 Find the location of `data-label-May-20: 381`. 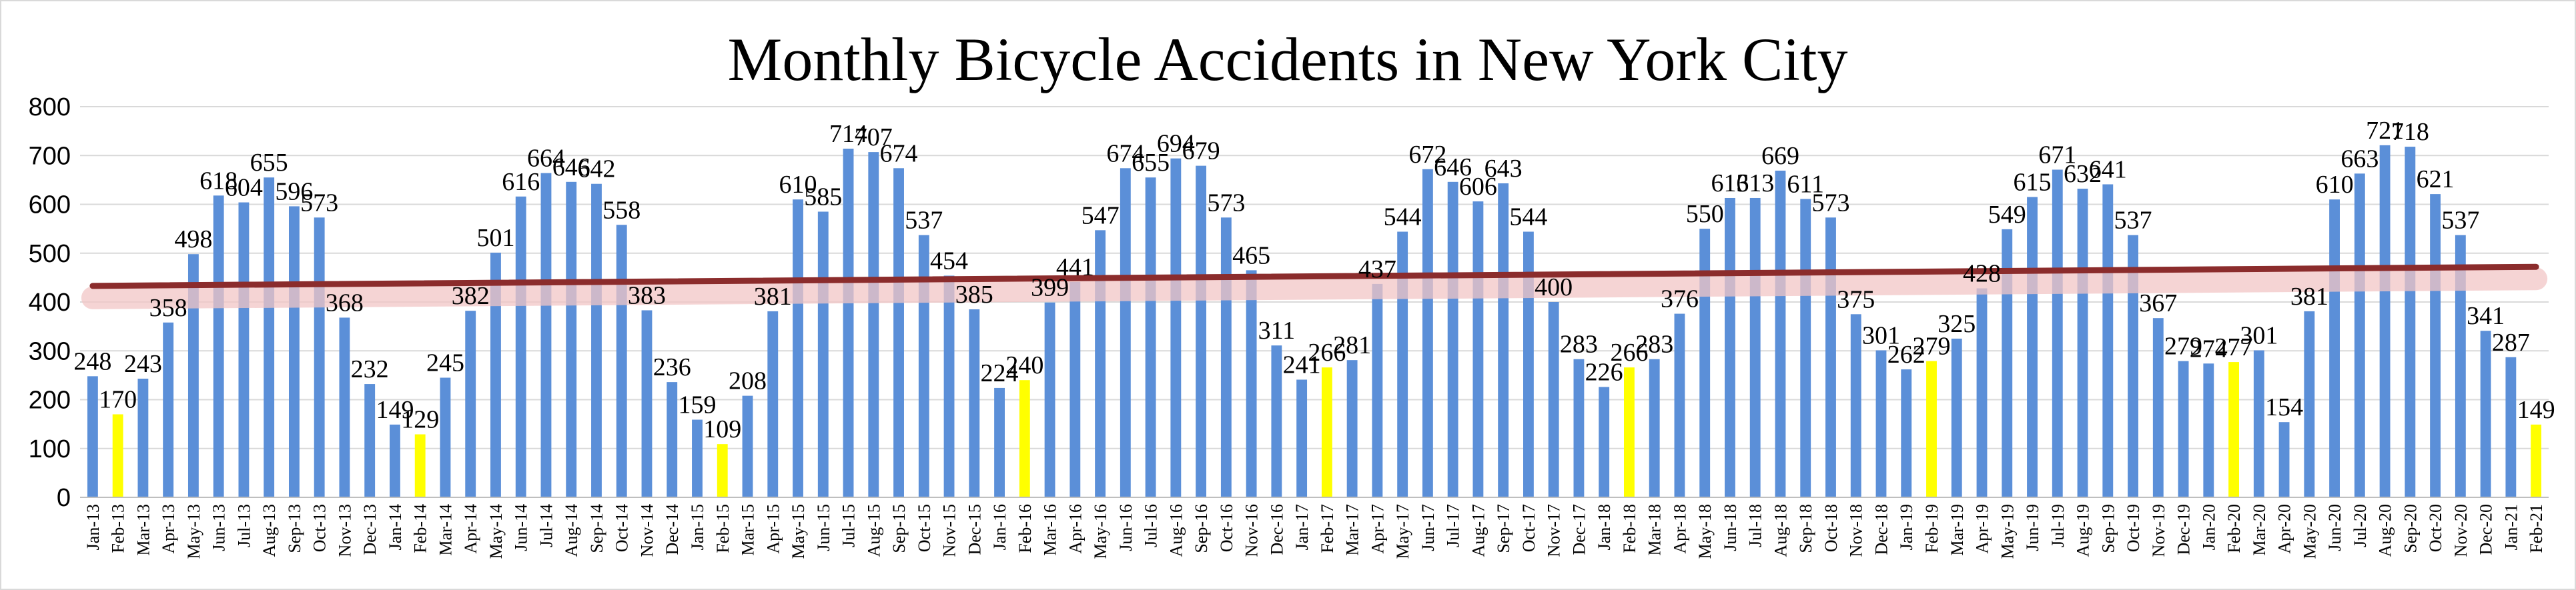

data-label-May-20: 381 is located at coordinates (2309, 297).